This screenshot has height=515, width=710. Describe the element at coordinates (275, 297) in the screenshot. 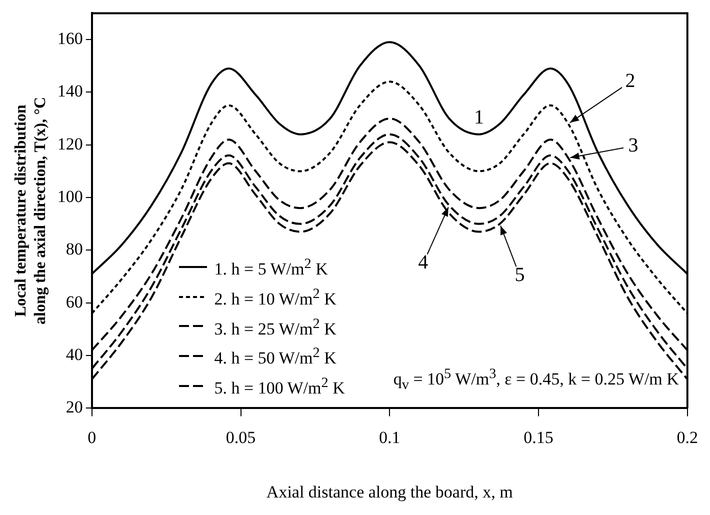

I see `legend-label: 2. h = 10 W/m$^{2}$ K` at that location.